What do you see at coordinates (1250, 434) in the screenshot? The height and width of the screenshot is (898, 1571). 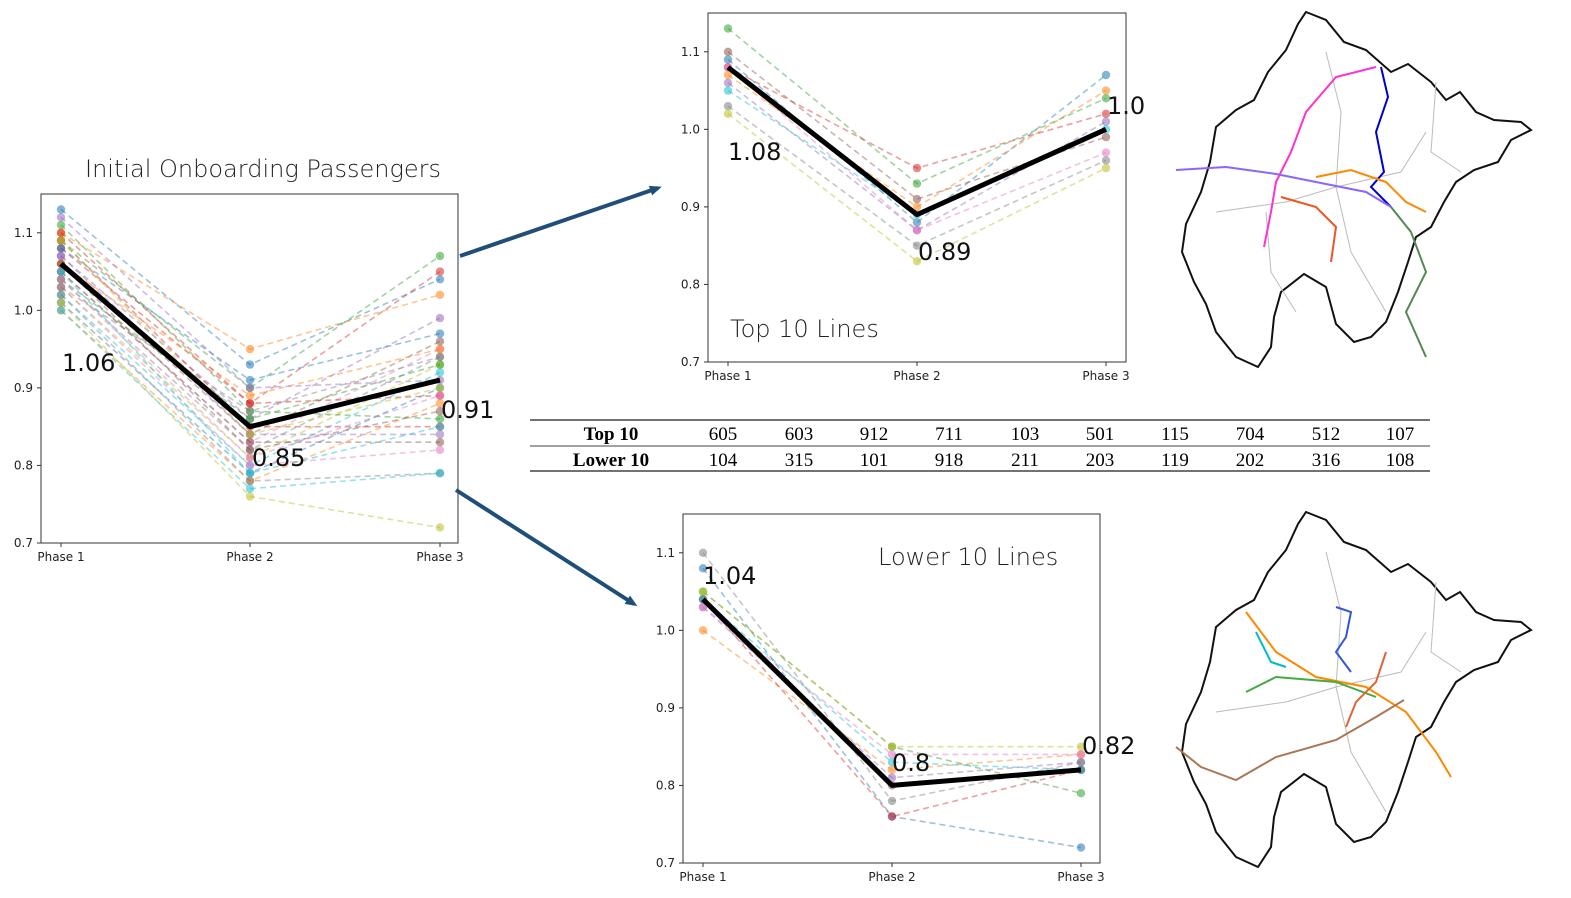 I see `table-cell: 704` at bounding box center [1250, 434].